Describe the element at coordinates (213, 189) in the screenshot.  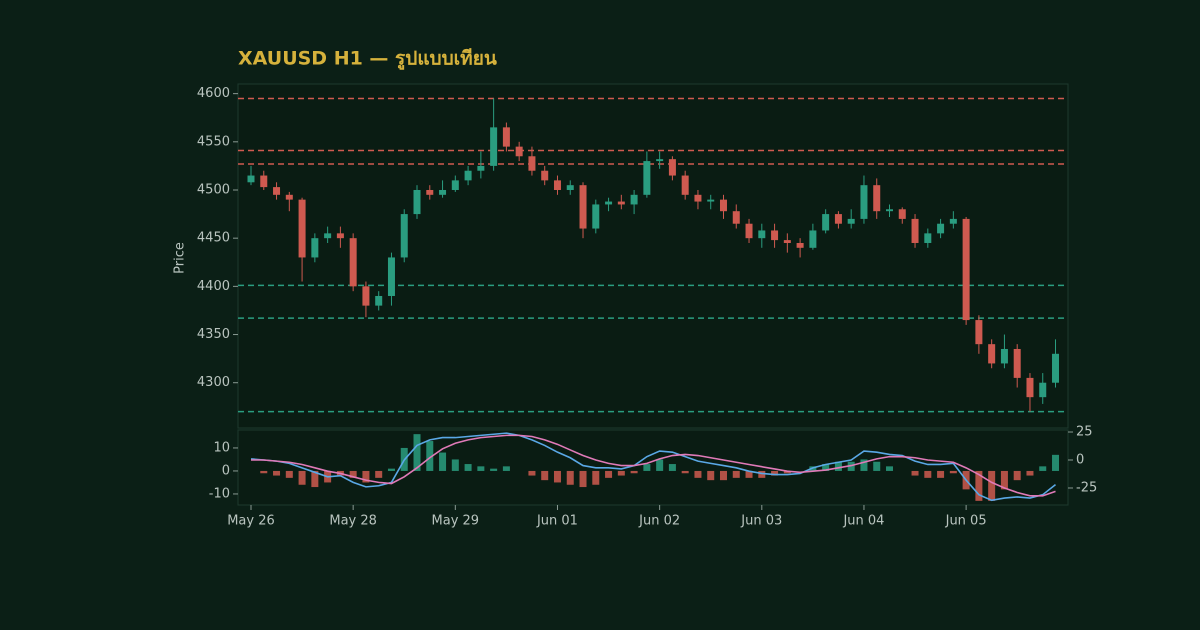
I see `y-tick-label: 4500` at that location.